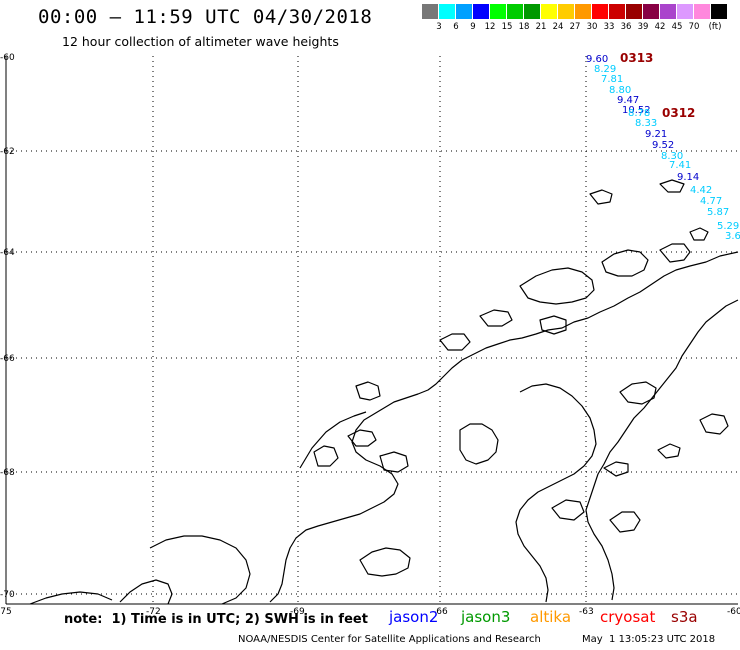 This screenshot has height=650, width=740. What do you see at coordinates (551, 617) in the screenshot?
I see `satellite-name: altika` at bounding box center [551, 617].